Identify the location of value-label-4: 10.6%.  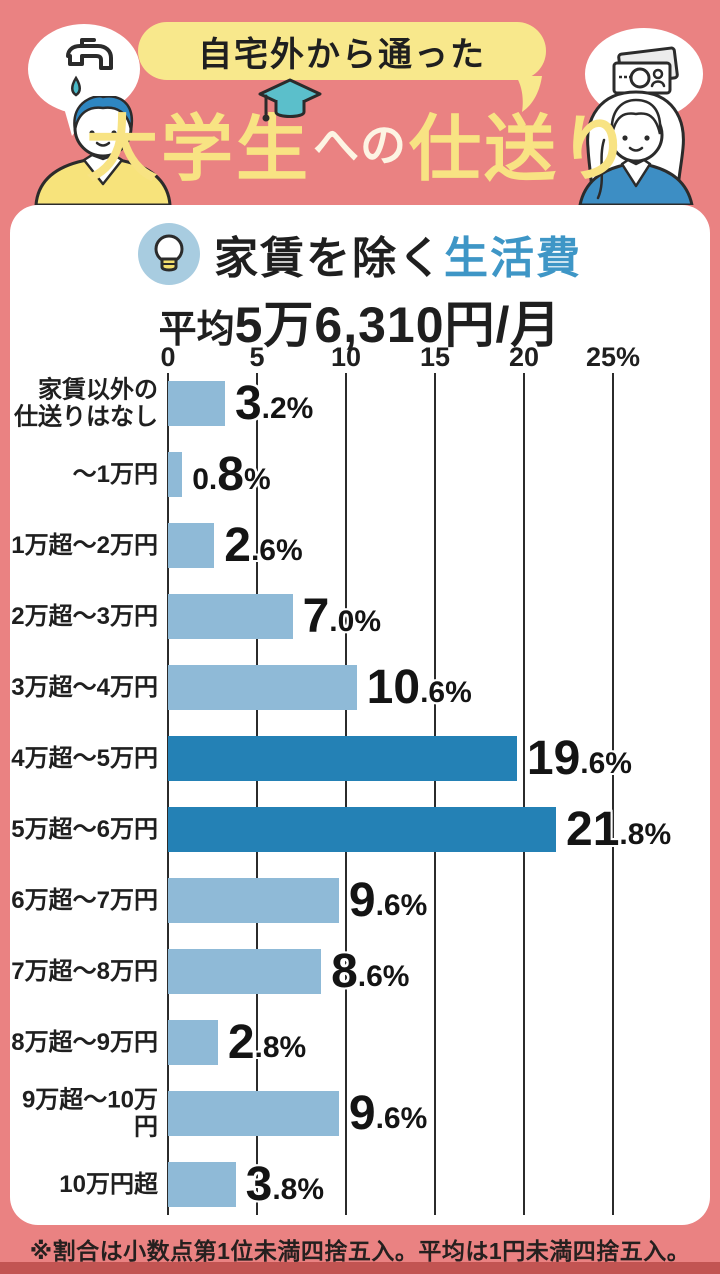
(419, 687).